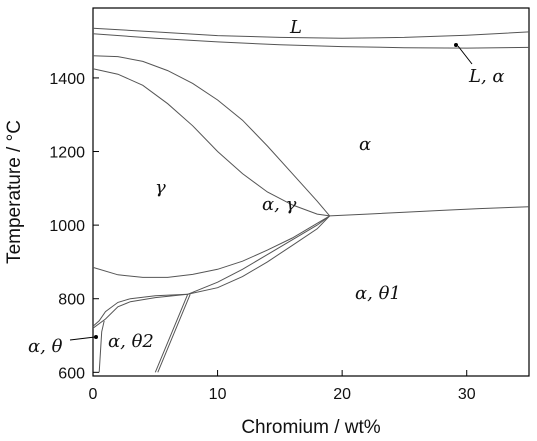 Image resolution: width=537 pixels, height=441 pixels. I want to click on region-label-liquid-alpha: L, α, so click(486, 76).